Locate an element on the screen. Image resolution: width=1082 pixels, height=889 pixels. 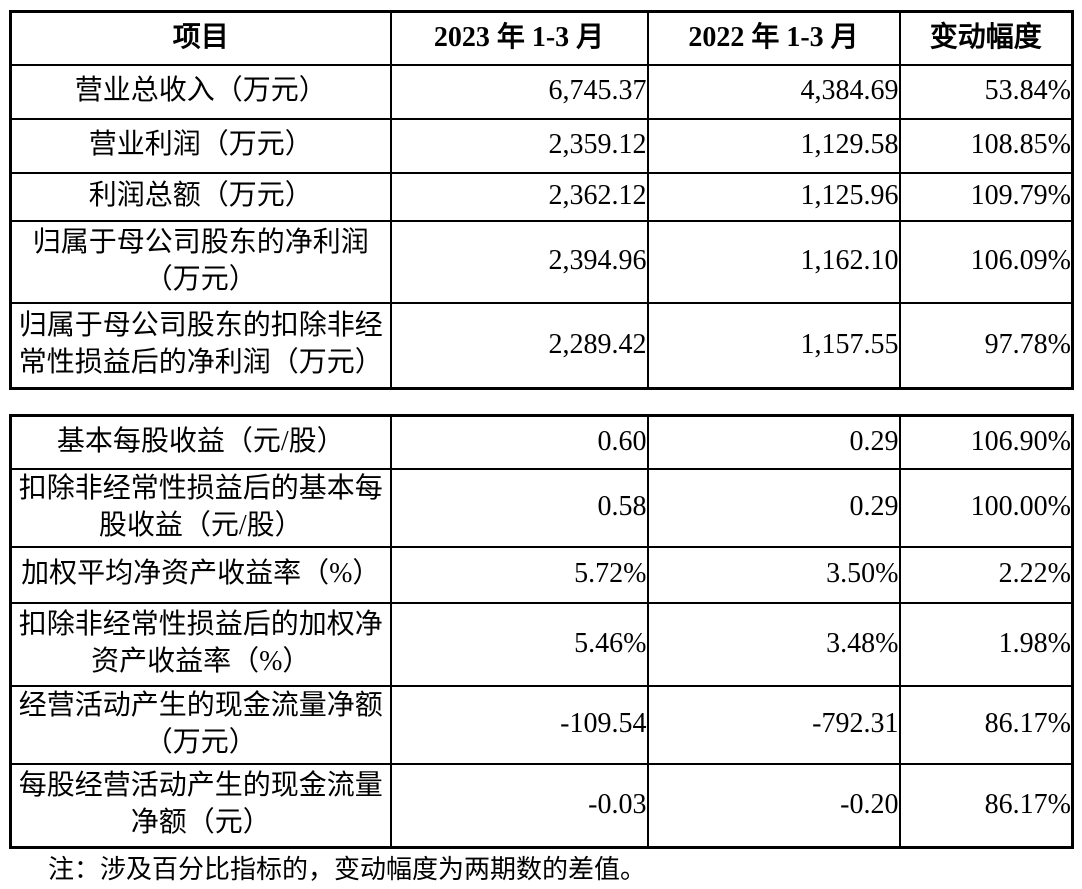
cell-value-2022: -792.31 is located at coordinates (773, 724).